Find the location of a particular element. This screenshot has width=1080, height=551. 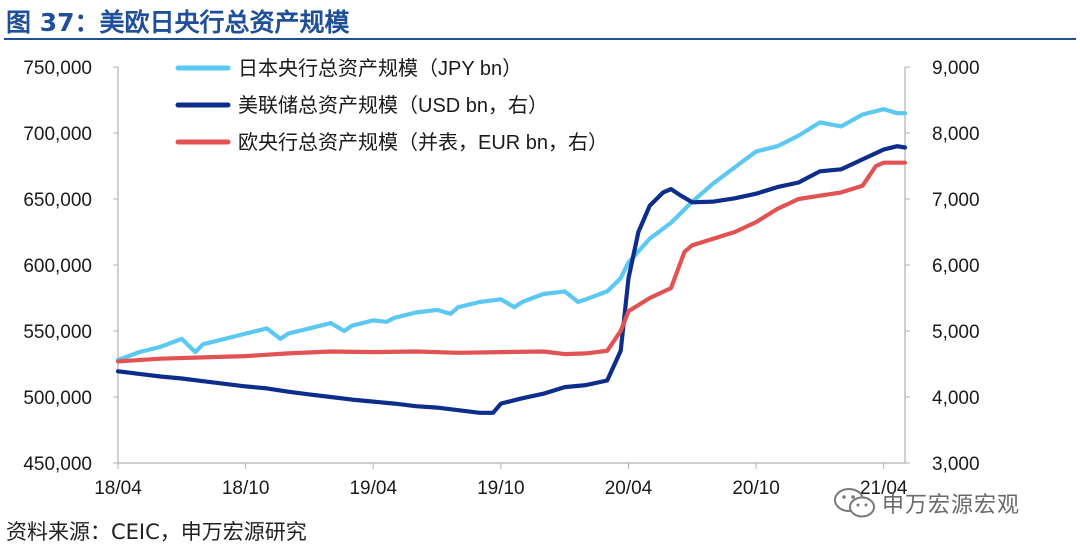

x-tick-label: 18/04 is located at coordinates (118, 488).